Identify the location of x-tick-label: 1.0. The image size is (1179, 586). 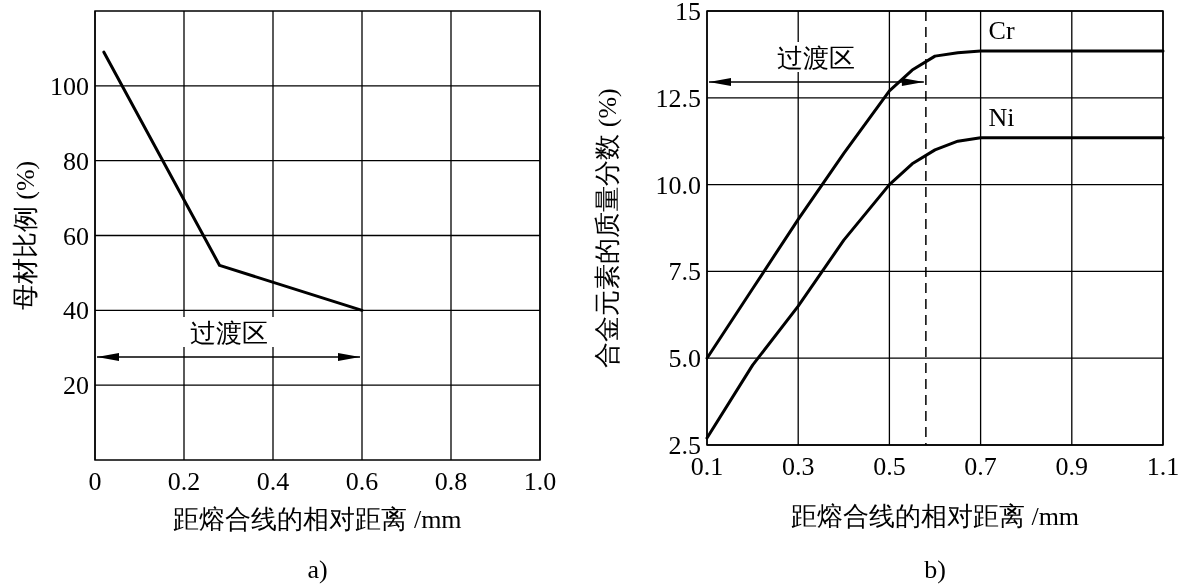
(540, 481).